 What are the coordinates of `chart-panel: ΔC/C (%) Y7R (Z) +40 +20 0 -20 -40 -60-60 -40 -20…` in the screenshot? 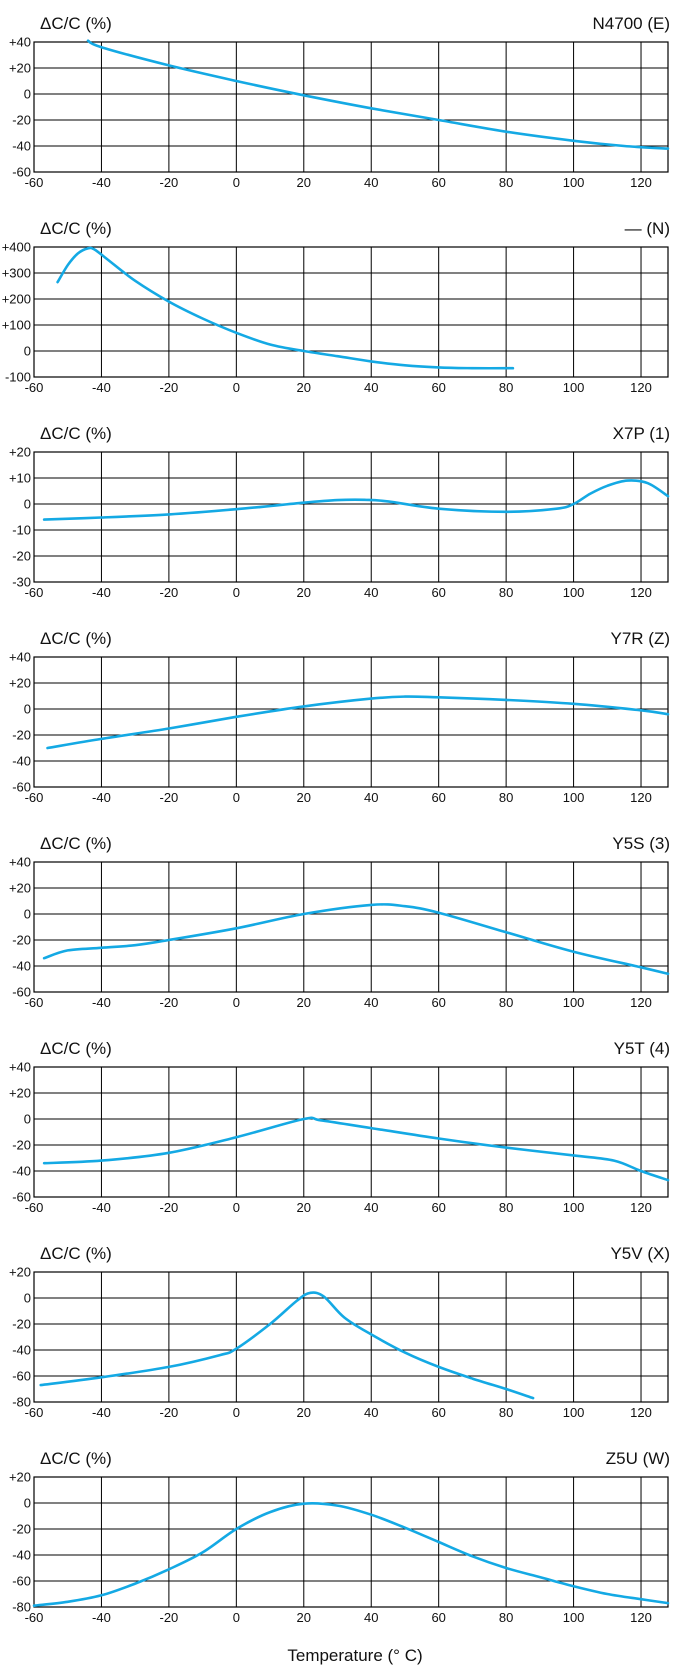 It's located at (339, 717).